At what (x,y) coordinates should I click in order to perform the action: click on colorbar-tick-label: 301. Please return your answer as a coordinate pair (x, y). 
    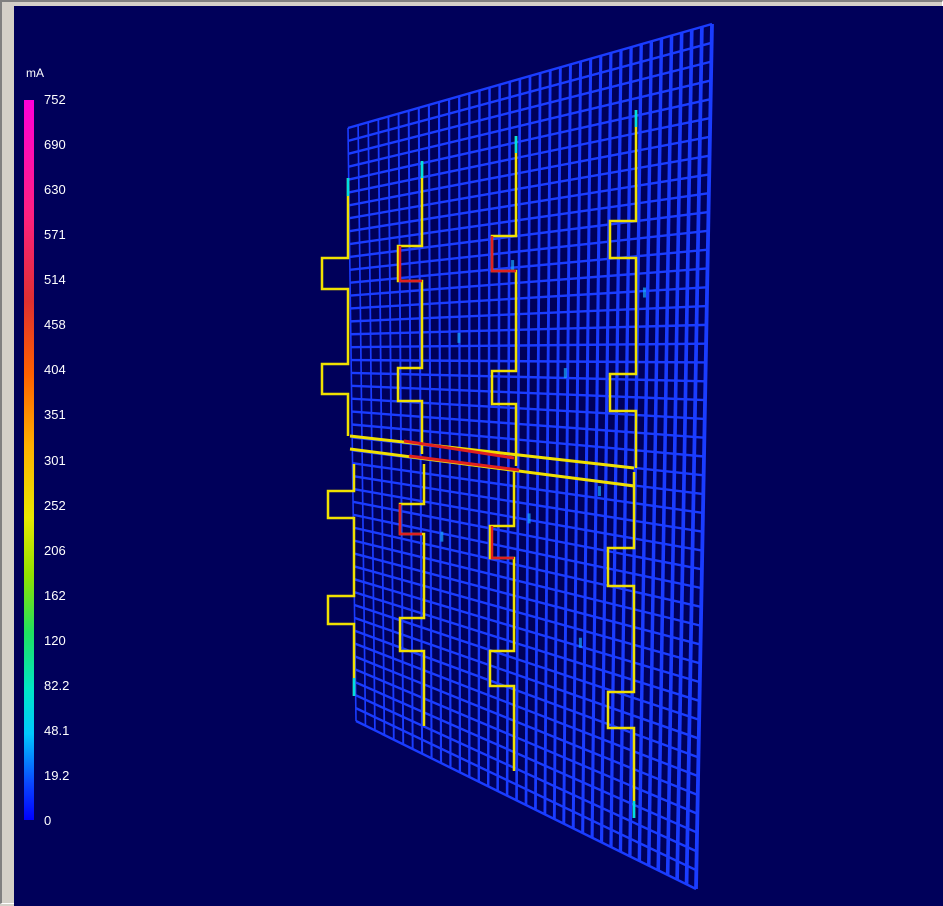
    Looking at the image, I should click on (55, 460).